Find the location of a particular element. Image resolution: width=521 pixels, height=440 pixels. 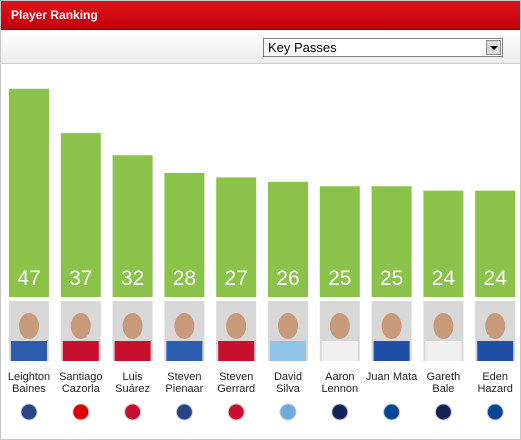

player-name: Eden Hazard is located at coordinates (495, 383).